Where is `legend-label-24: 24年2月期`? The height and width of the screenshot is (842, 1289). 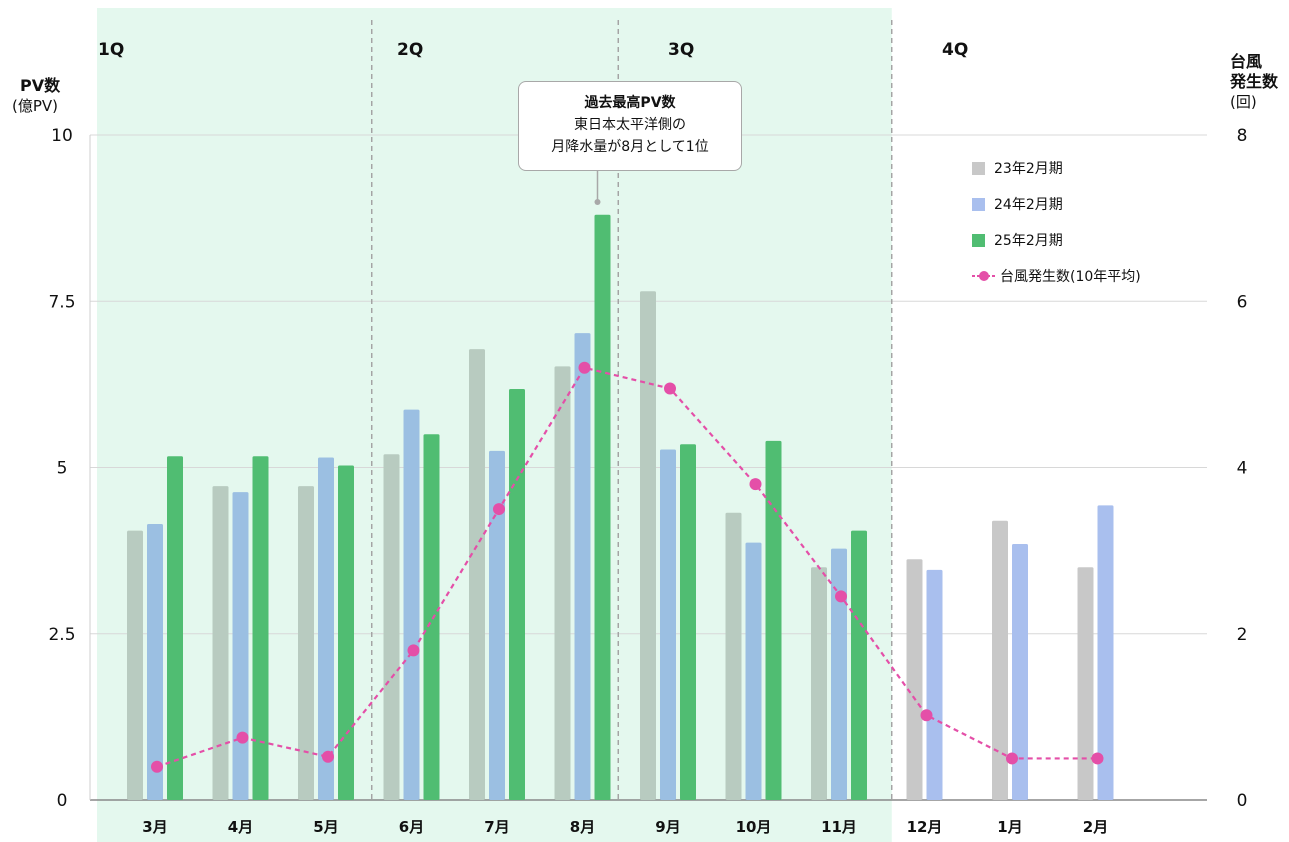
legend-label-24: 24年2月期 is located at coordinates (1028, 205).